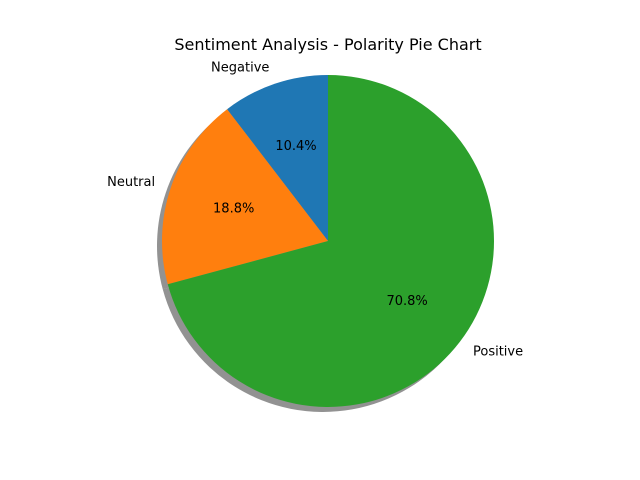 Image resolution: width=640 pixels, height=480 pixels. What do you see at coordinates (233, 209) in the screenshot?
I see `slice-value-label-neutral: 18.8%` at bounding box center [233, 209].